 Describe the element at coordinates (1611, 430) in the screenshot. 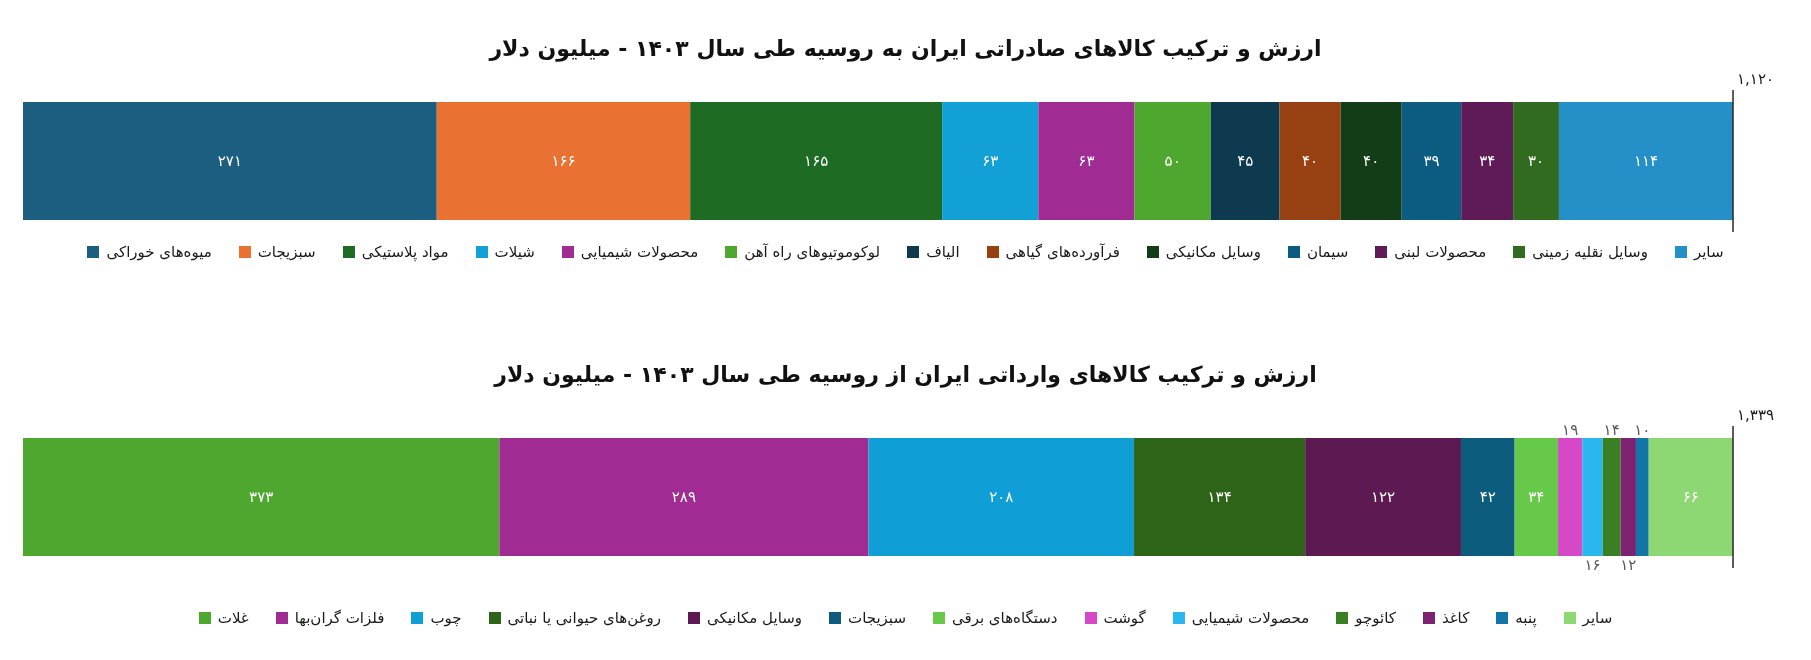

I see `data-label: ۱۴` at that location.